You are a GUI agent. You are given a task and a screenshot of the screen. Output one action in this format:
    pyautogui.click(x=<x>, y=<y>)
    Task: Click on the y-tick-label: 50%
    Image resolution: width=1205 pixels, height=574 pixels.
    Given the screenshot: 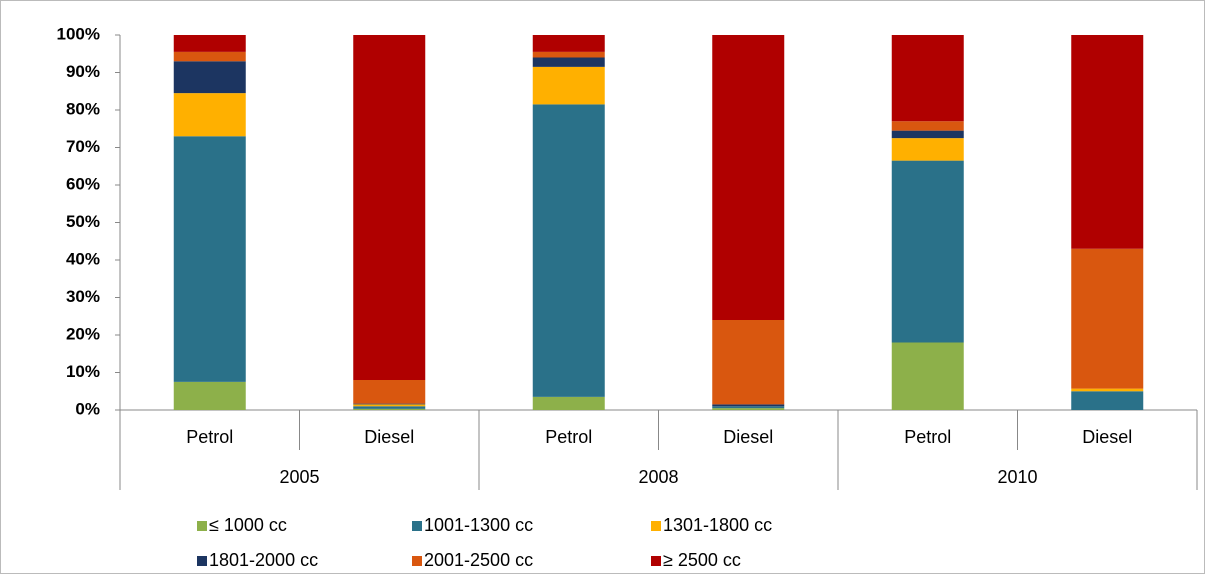 What is the action you would take?
    pyautogui.click(x=83, y=221)
    